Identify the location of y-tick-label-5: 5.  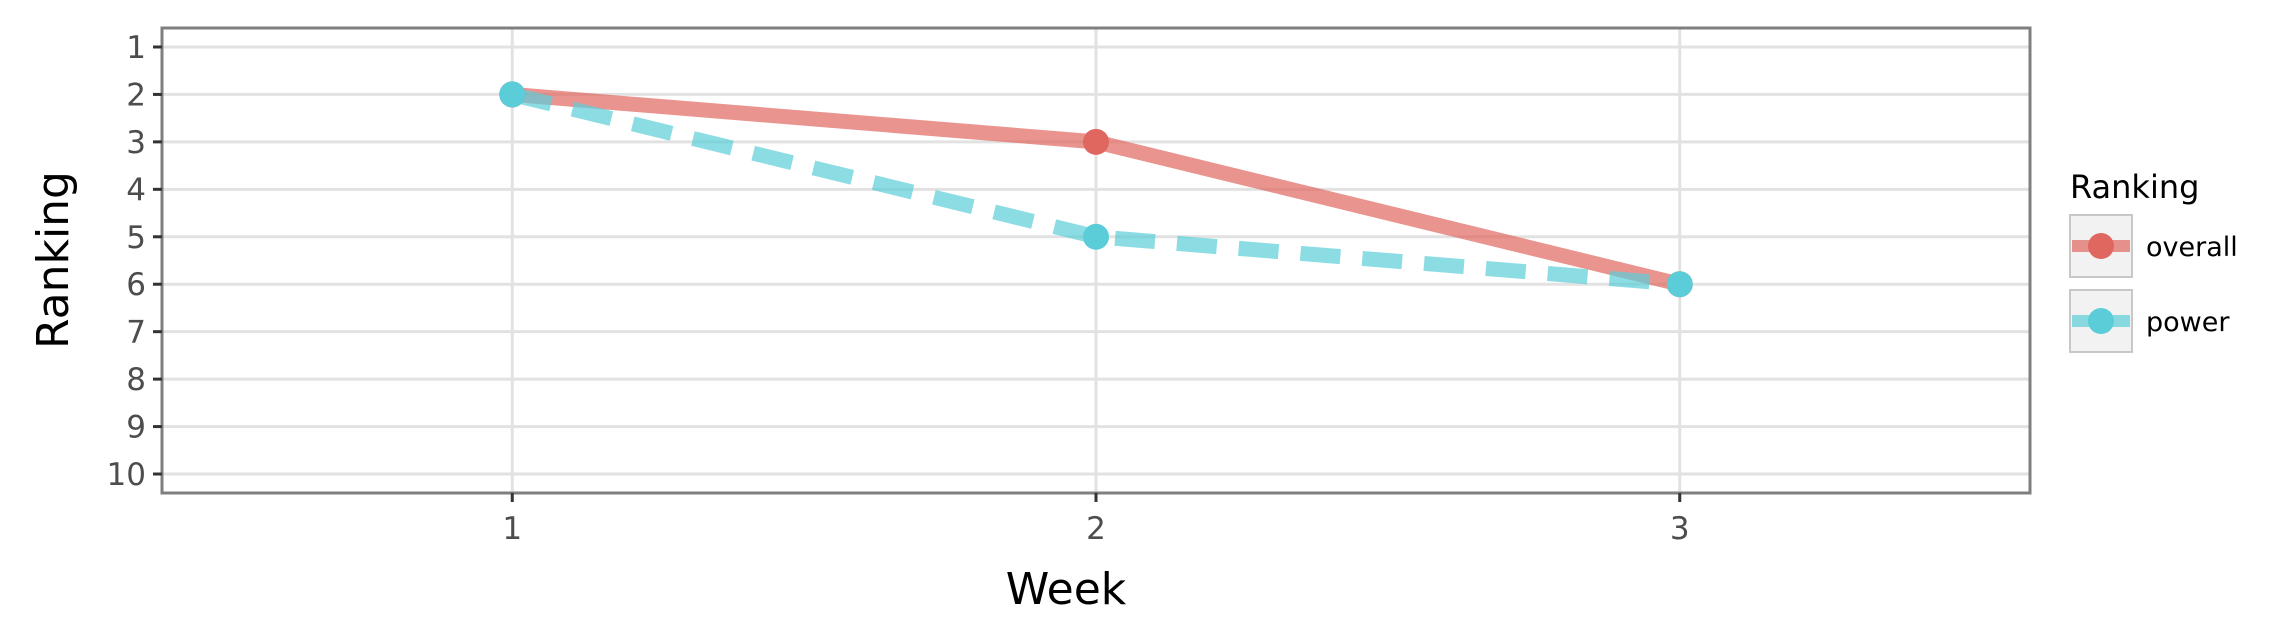
(136, 238).